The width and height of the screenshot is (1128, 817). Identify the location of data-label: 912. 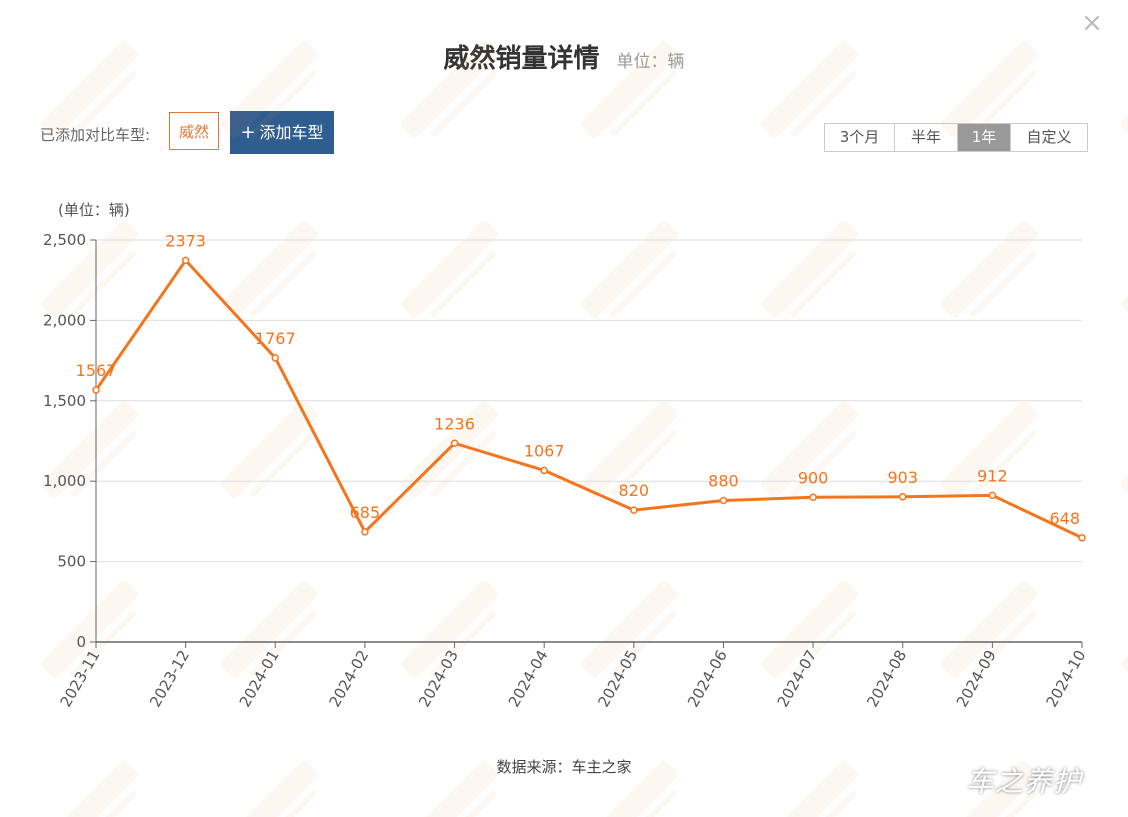
(992, 475).